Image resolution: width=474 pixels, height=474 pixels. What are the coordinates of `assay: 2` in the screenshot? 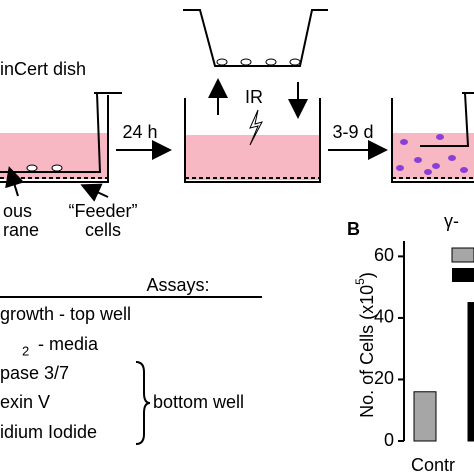 It's located at (25, 350).